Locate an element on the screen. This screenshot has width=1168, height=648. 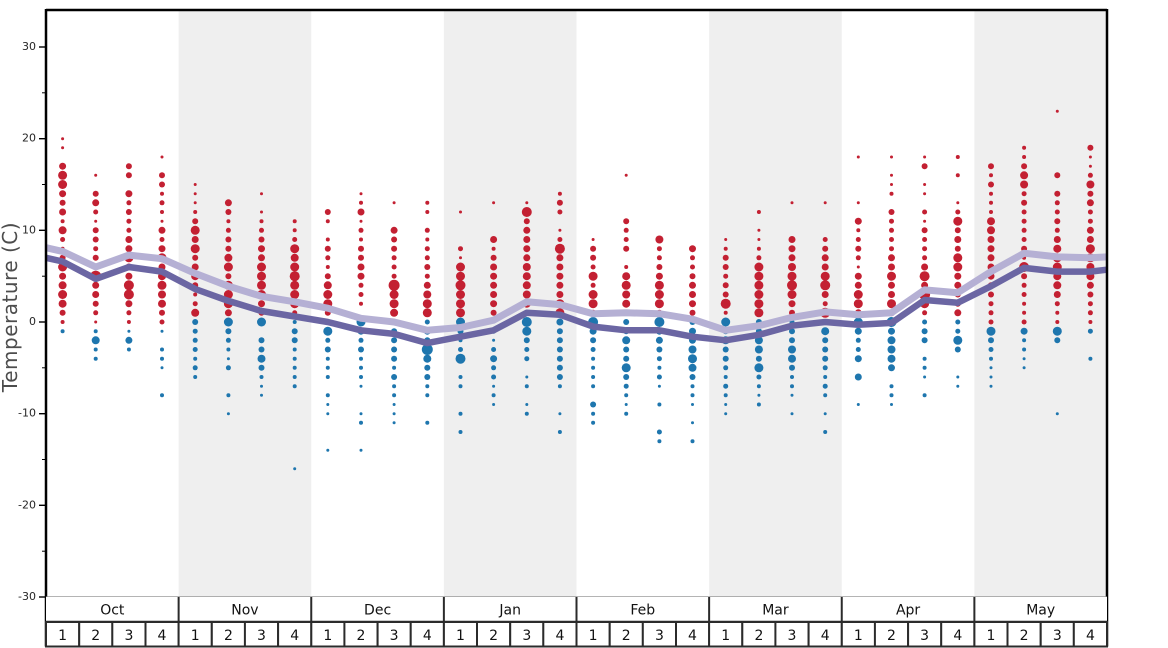
y-tick-label: 0 is located at coordinates (32, 321).